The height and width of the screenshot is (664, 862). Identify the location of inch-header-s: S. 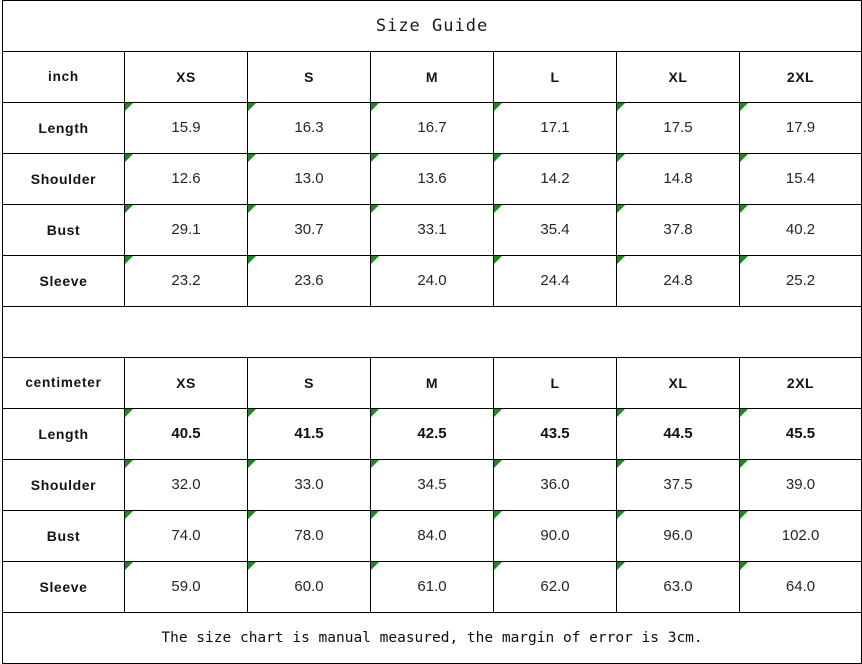
(309, 77).